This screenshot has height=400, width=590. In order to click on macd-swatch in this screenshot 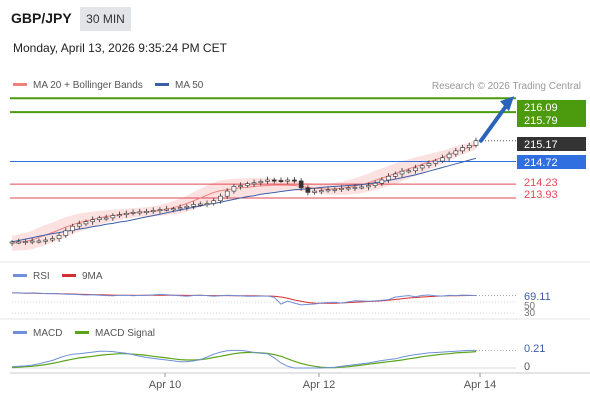, I will do `click(20, 332)`.